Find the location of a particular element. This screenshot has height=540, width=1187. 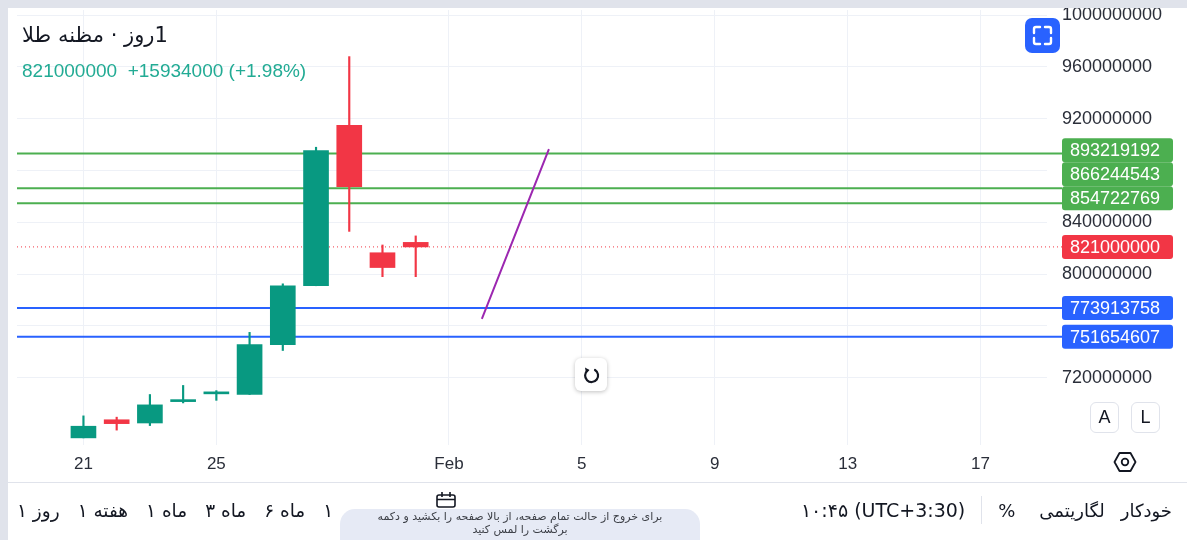

ref-line-label: 854722769 is located at coordinates (1115, 198).